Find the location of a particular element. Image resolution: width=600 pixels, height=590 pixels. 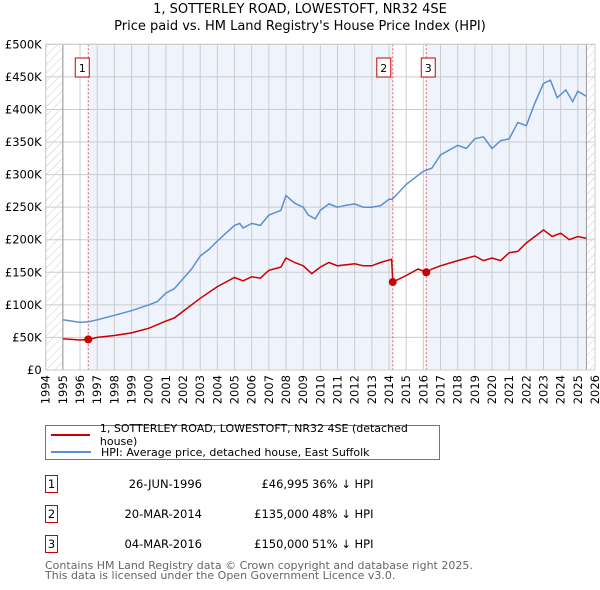

x-tick-label: 2012 is located at coordinates (355, 389).